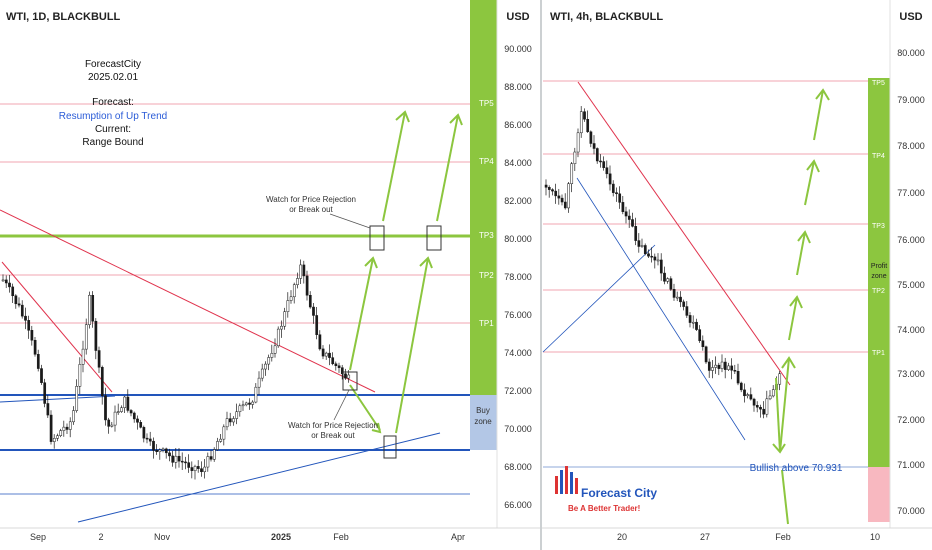  I want to click on downtrend-line-long, so click(188, 301).